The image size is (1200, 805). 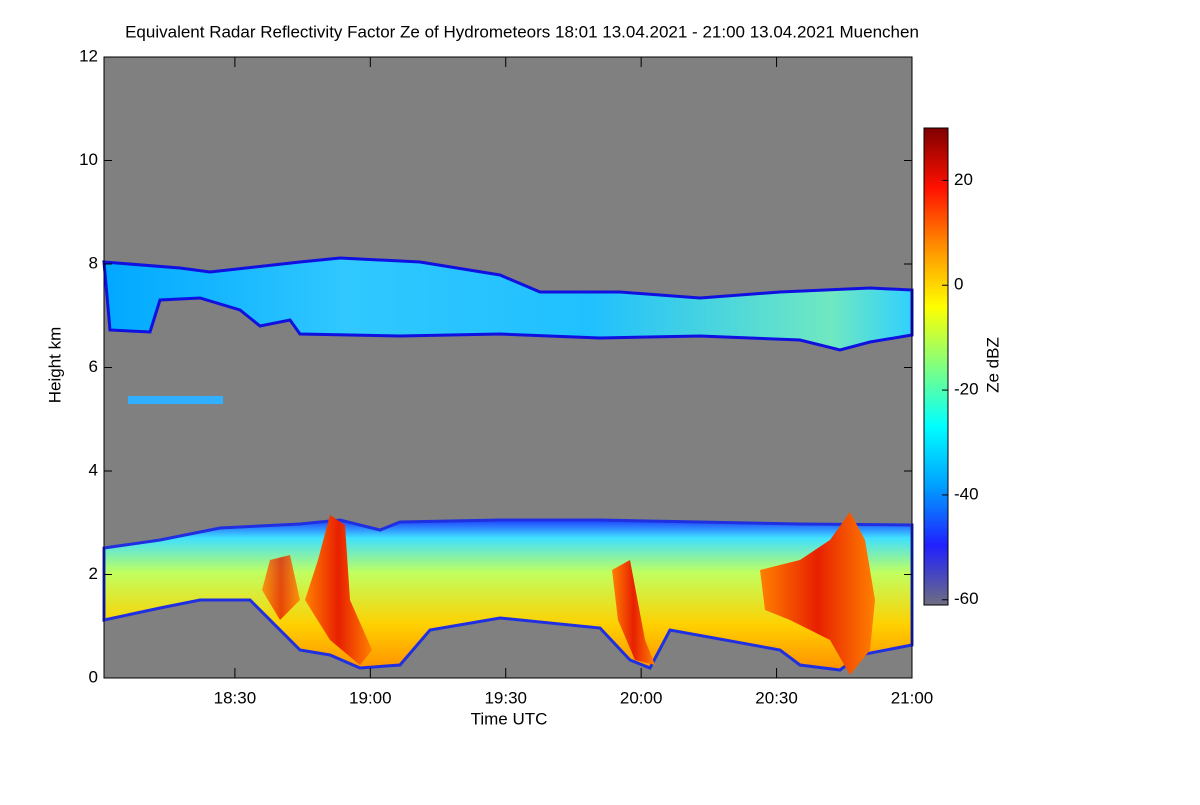 I want to click on colorbar-label: Ze dBZ, so click(x=992, y=365).